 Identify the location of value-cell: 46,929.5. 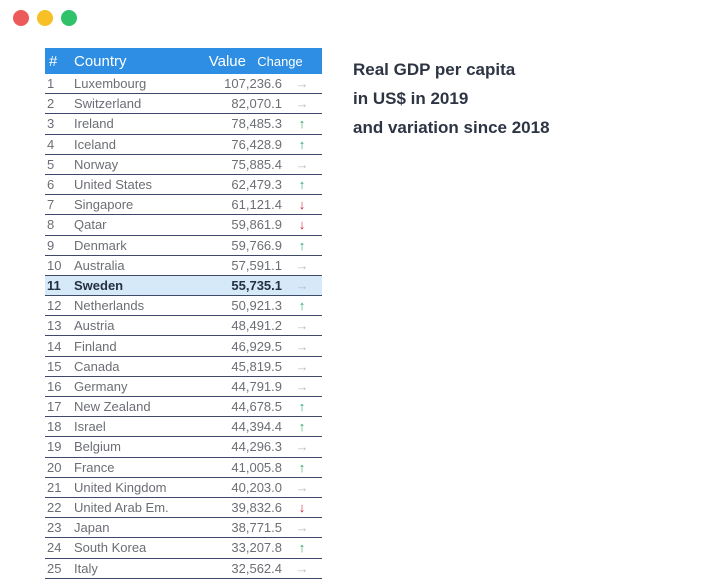
(256, 346).